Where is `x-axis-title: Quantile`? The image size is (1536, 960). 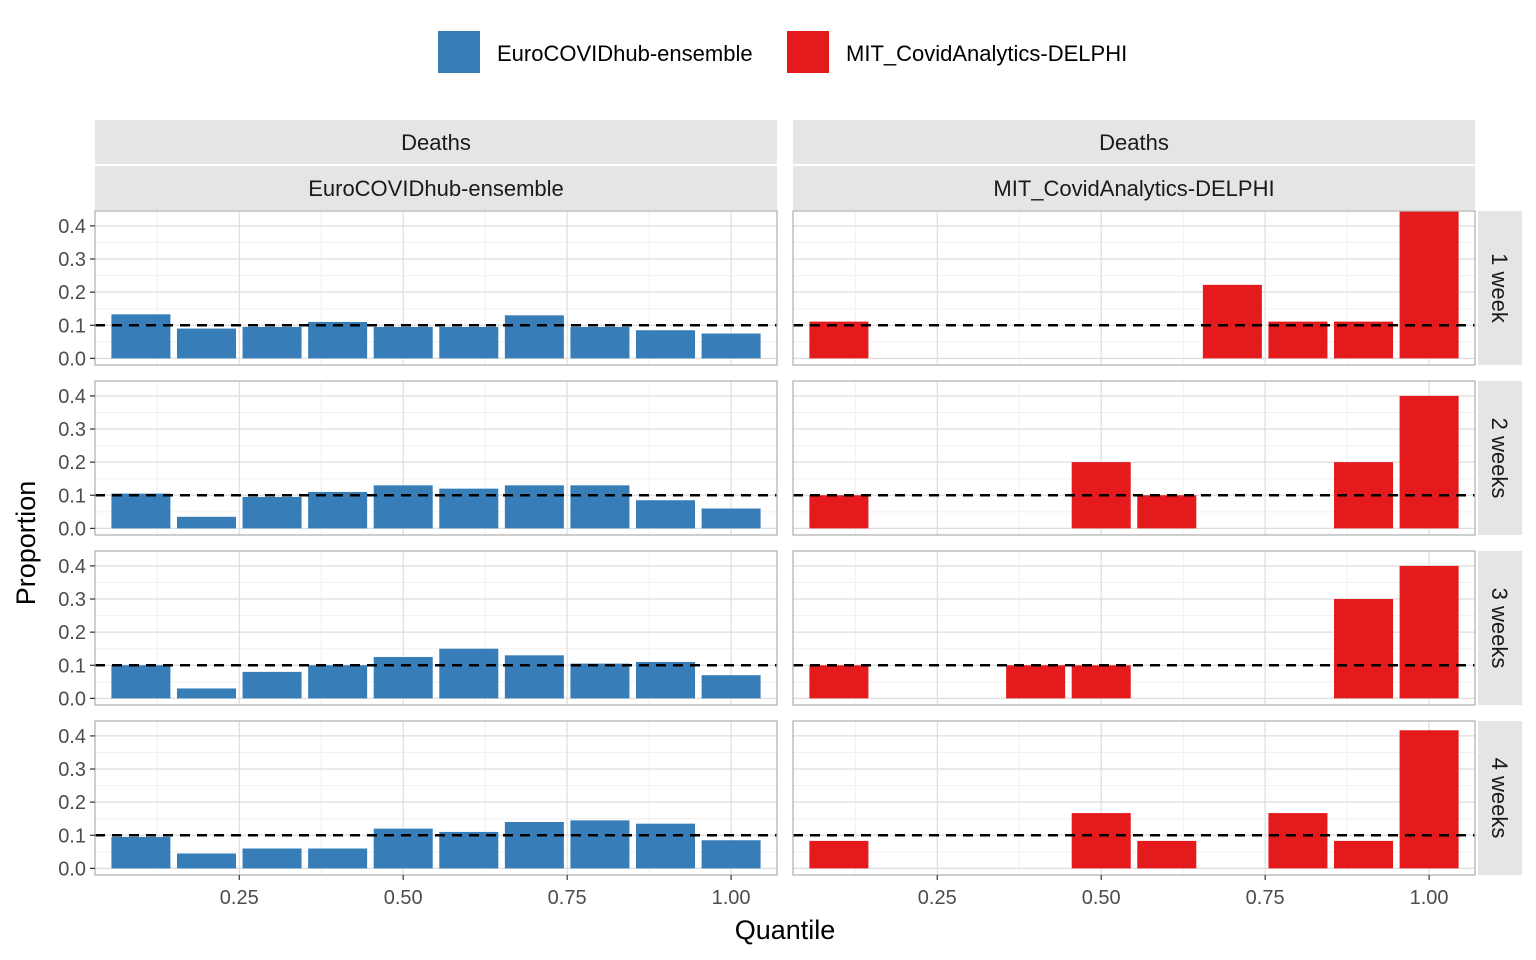
x-axis-title: Quantile is located at coordinates (785, 930).